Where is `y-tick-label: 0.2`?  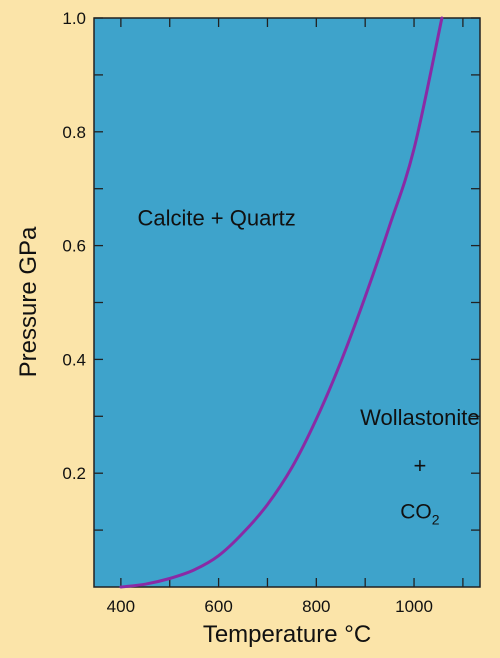 y-tick-label: 0.2 is located at coordinates (74, 473).